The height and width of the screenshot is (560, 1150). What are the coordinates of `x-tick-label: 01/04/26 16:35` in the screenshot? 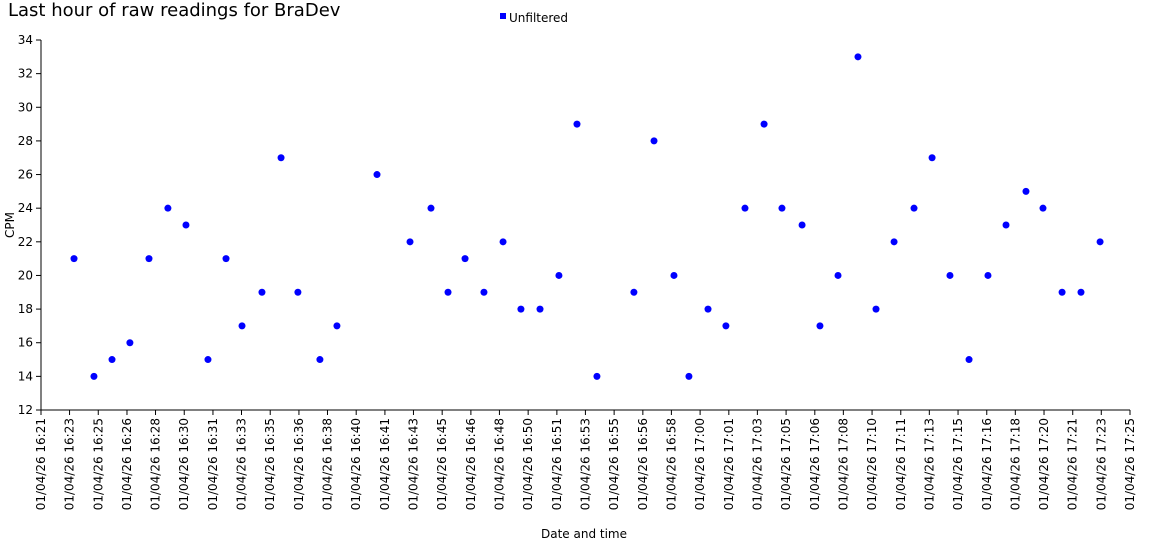 It's located at (270, 464).